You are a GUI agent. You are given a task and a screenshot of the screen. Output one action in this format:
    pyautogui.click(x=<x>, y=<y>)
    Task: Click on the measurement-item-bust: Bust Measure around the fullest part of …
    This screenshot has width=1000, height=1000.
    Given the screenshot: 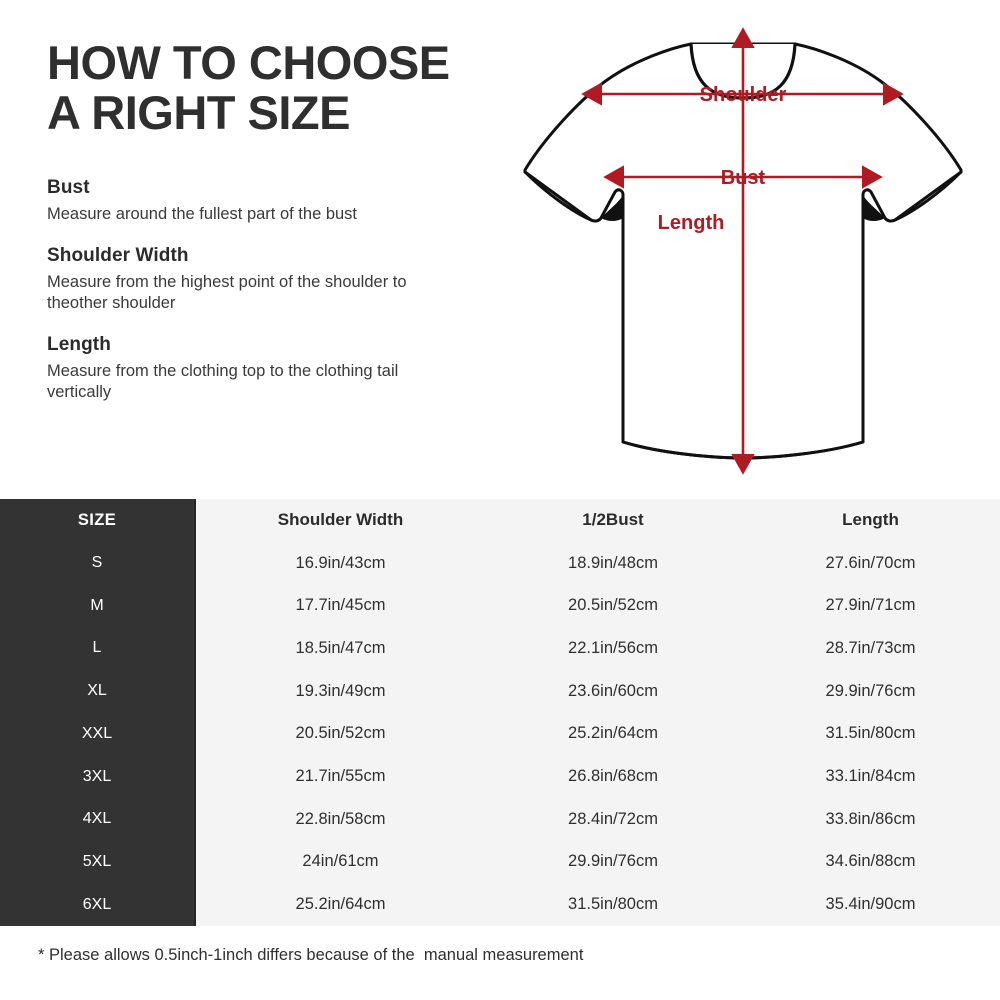 What is the action you would take?
    pyautogui.click(x=267, y=201)
    